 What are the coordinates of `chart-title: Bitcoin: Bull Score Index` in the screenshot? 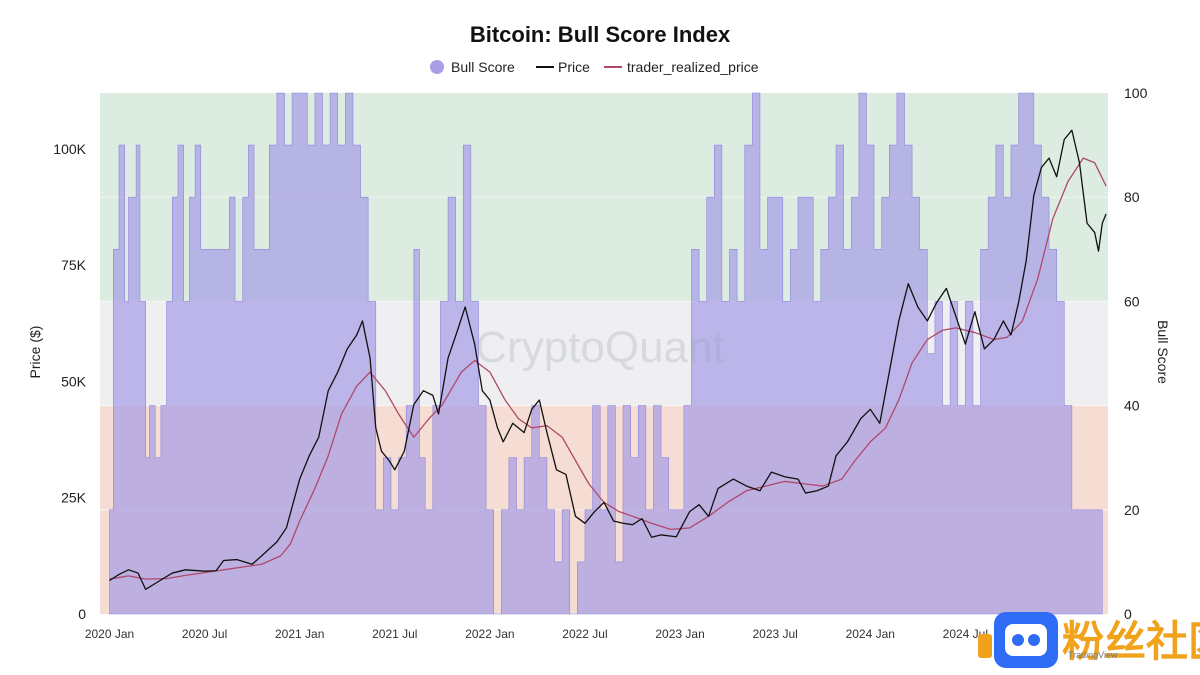 It's located at (600, 34).